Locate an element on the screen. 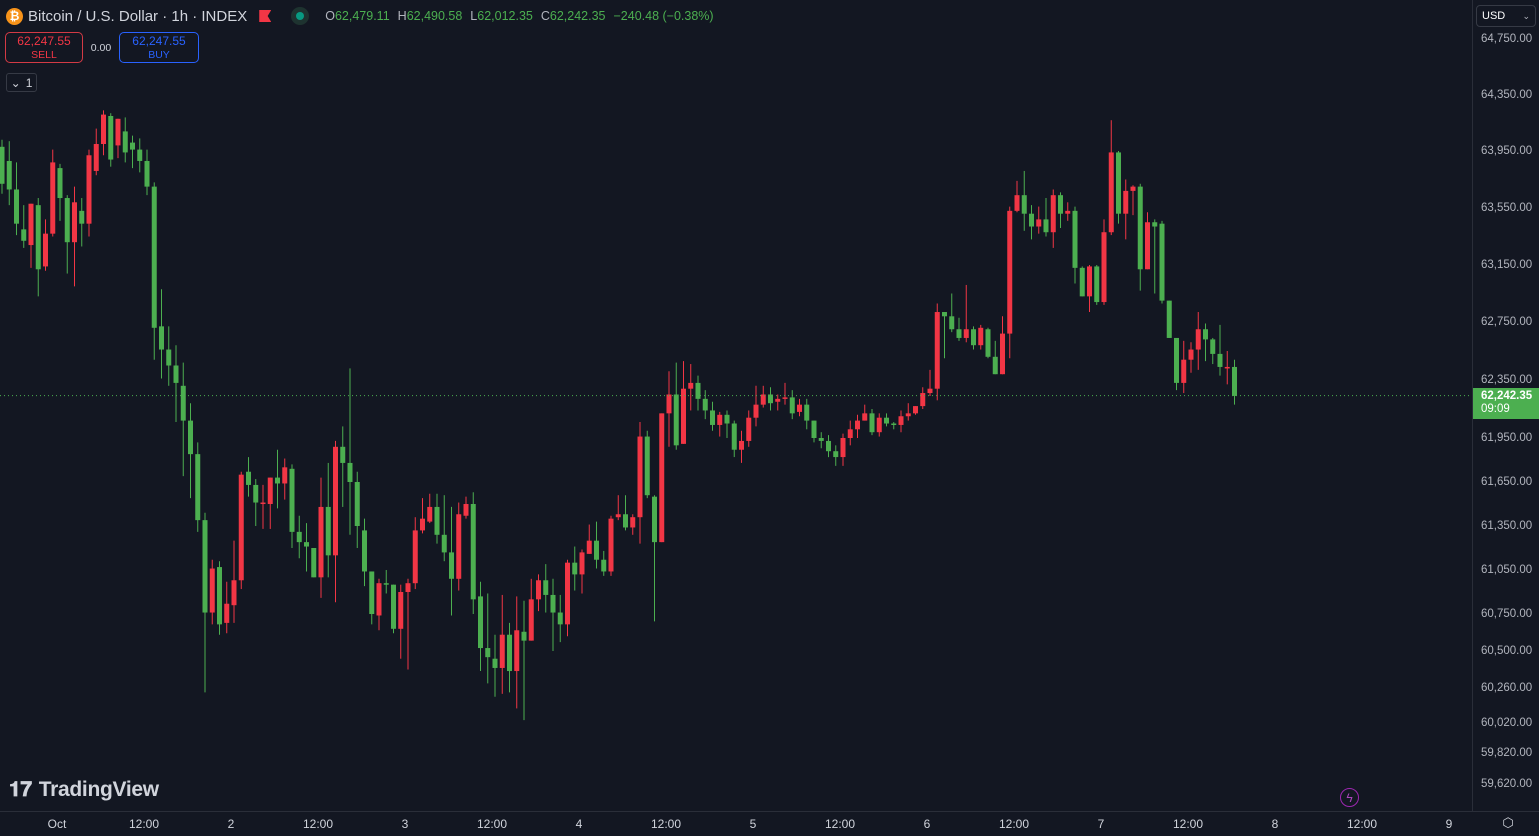  price-tick: 61,050.00 is located at coordinates (1507, 570).